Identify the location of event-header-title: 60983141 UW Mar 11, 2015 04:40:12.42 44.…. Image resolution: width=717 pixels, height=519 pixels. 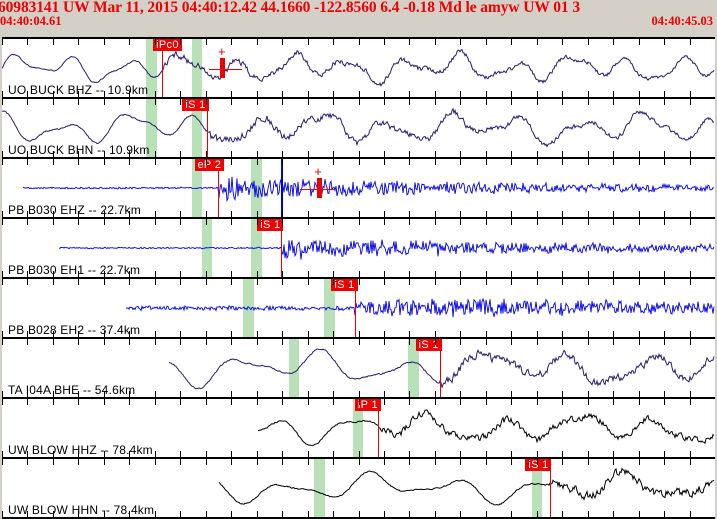
(290, 8).